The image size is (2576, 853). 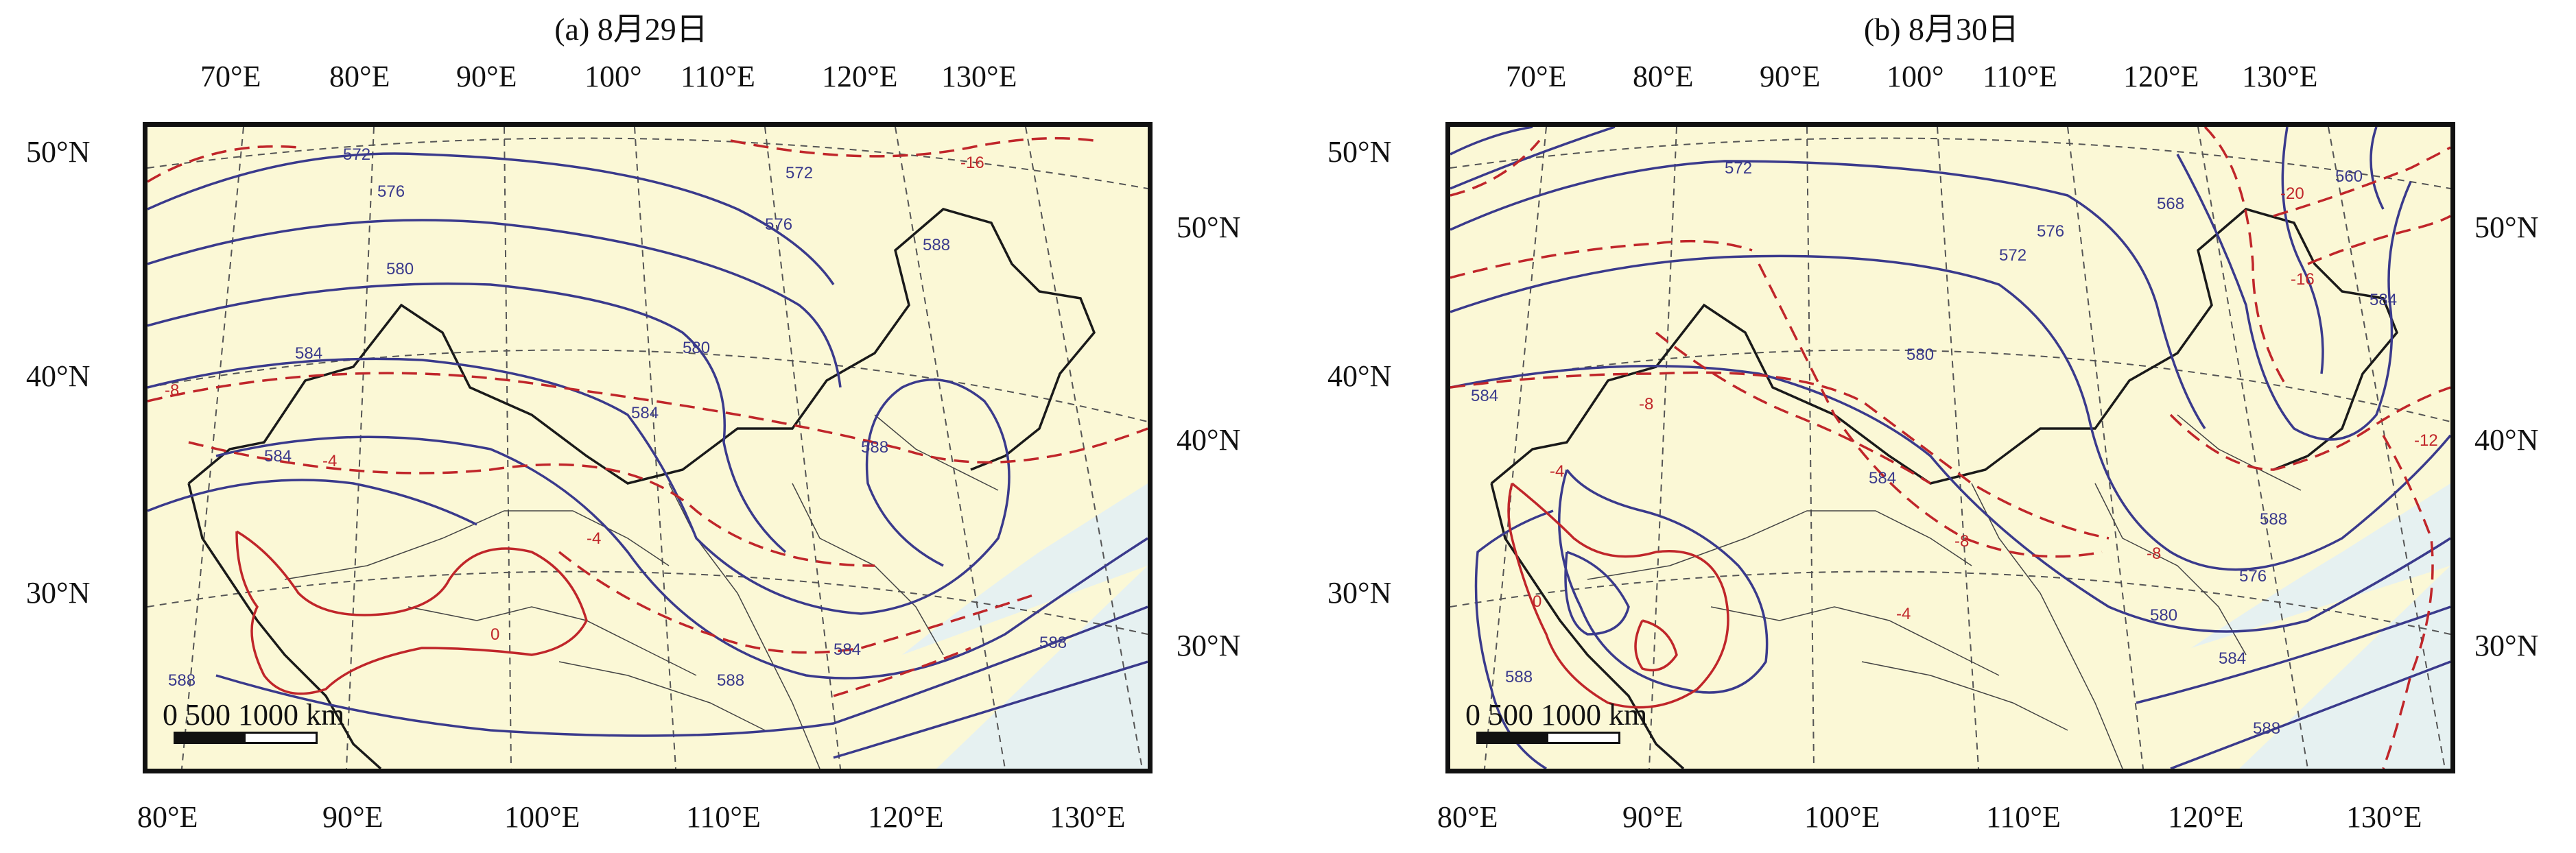 I want to click on panel-b-top-lon-tick: 120°E, so click(x=2161, y=76).